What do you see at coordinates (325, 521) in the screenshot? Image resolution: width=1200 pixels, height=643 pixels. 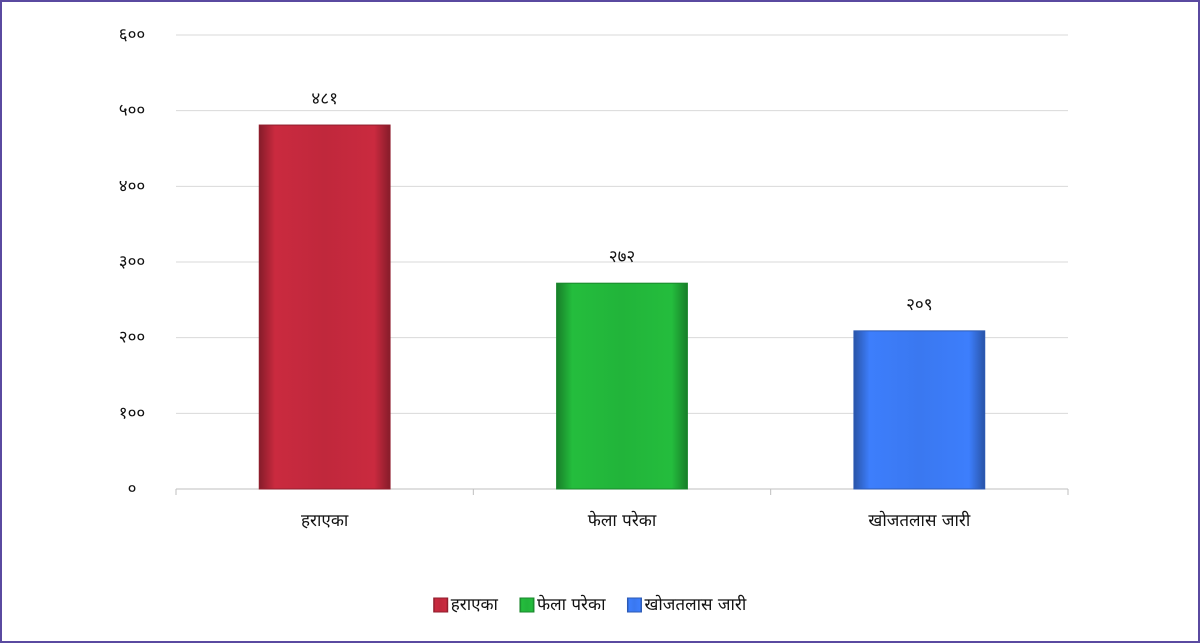 I see `x-tick-label: हराएका` at bounding box center [325, 521].